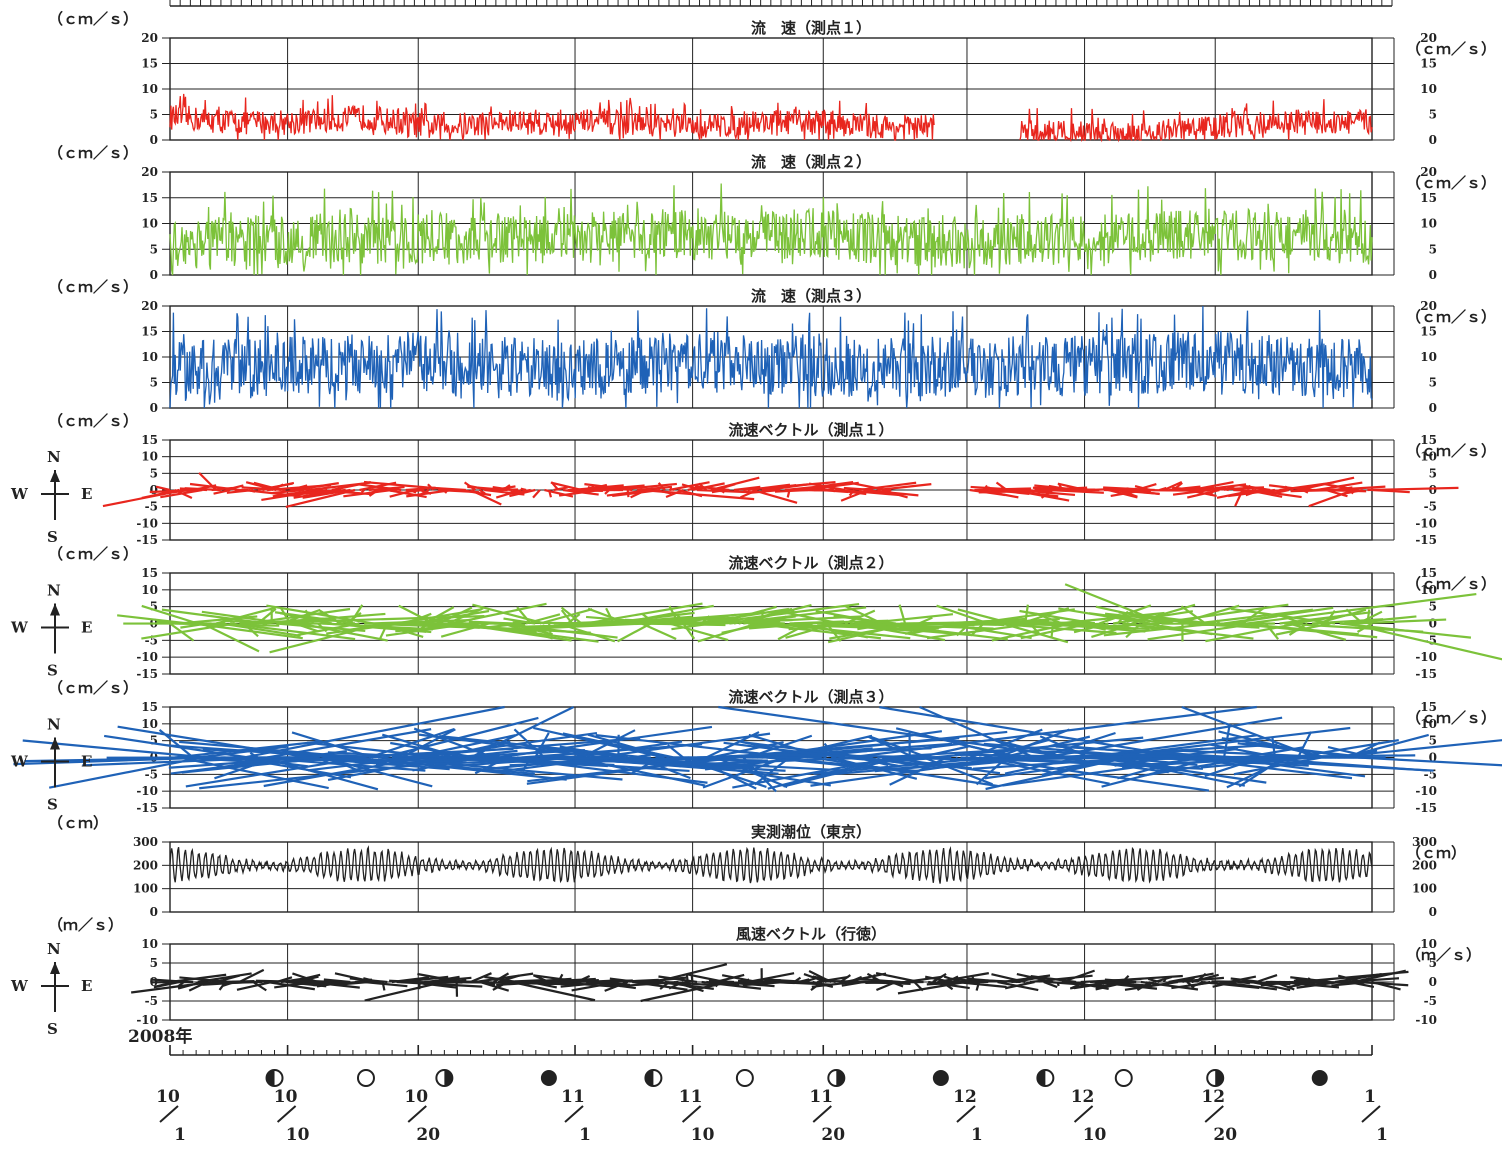 This screenshot has width=1502, height=1151. Describe the element at coordinates (147, 540) in the screenshot. I see `ytick-label-left: -15` at that location.